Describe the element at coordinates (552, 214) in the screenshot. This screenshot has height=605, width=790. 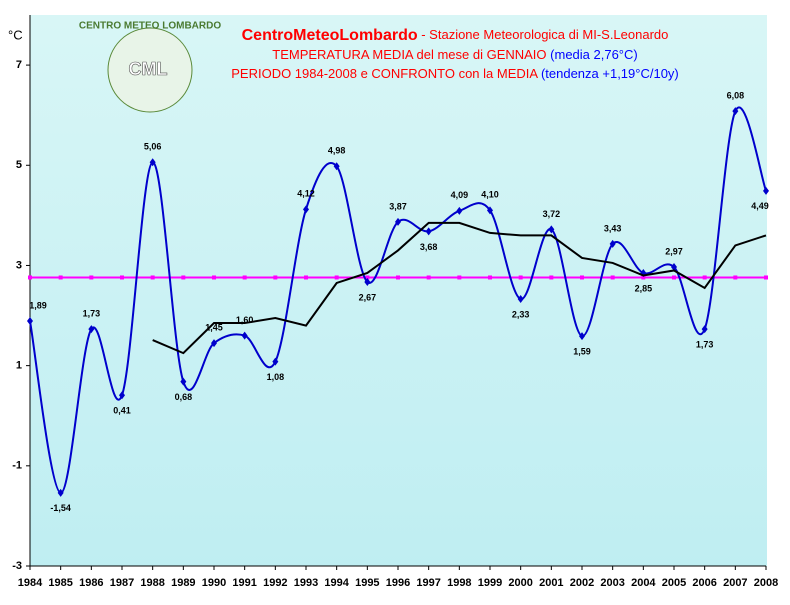
I see `data-label: 3,72` at that location.